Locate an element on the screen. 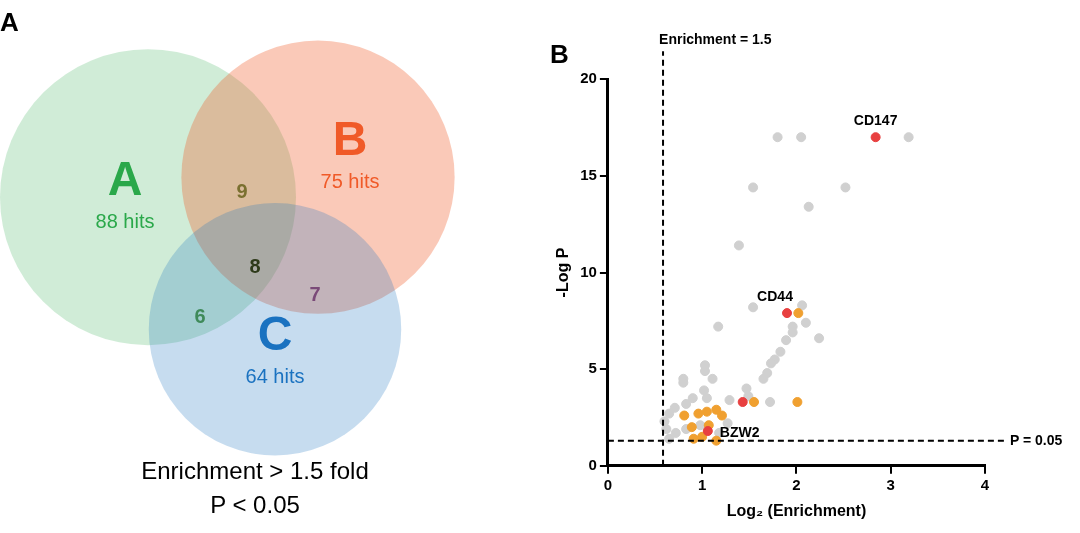  data-label: 88 hits is located at coordinates (125, 220).